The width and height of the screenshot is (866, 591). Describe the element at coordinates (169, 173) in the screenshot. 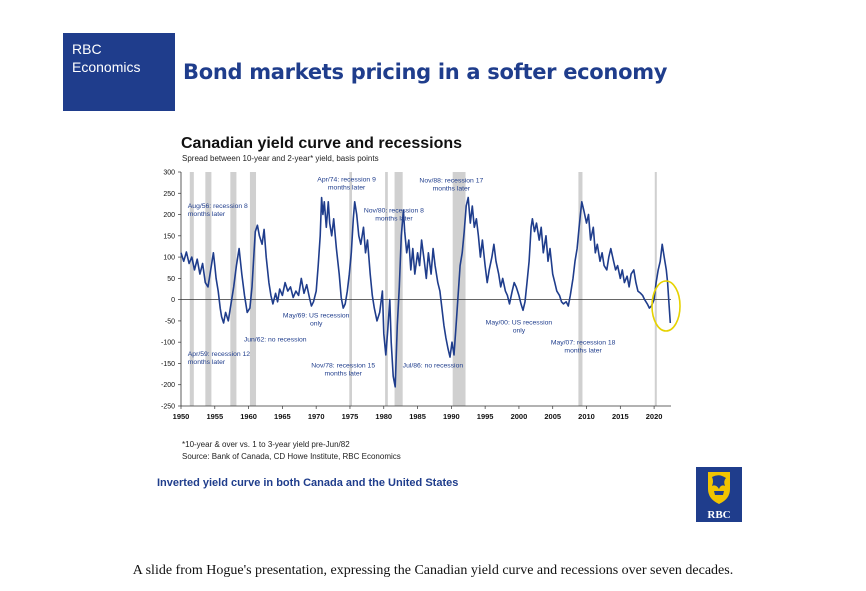

I see `y-tick-label: 300` at that location.